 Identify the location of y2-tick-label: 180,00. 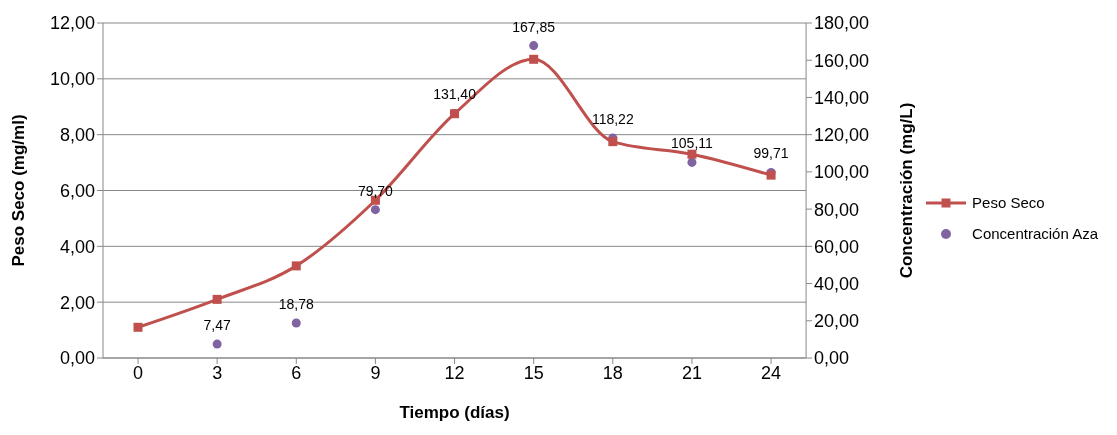
(842, 23).